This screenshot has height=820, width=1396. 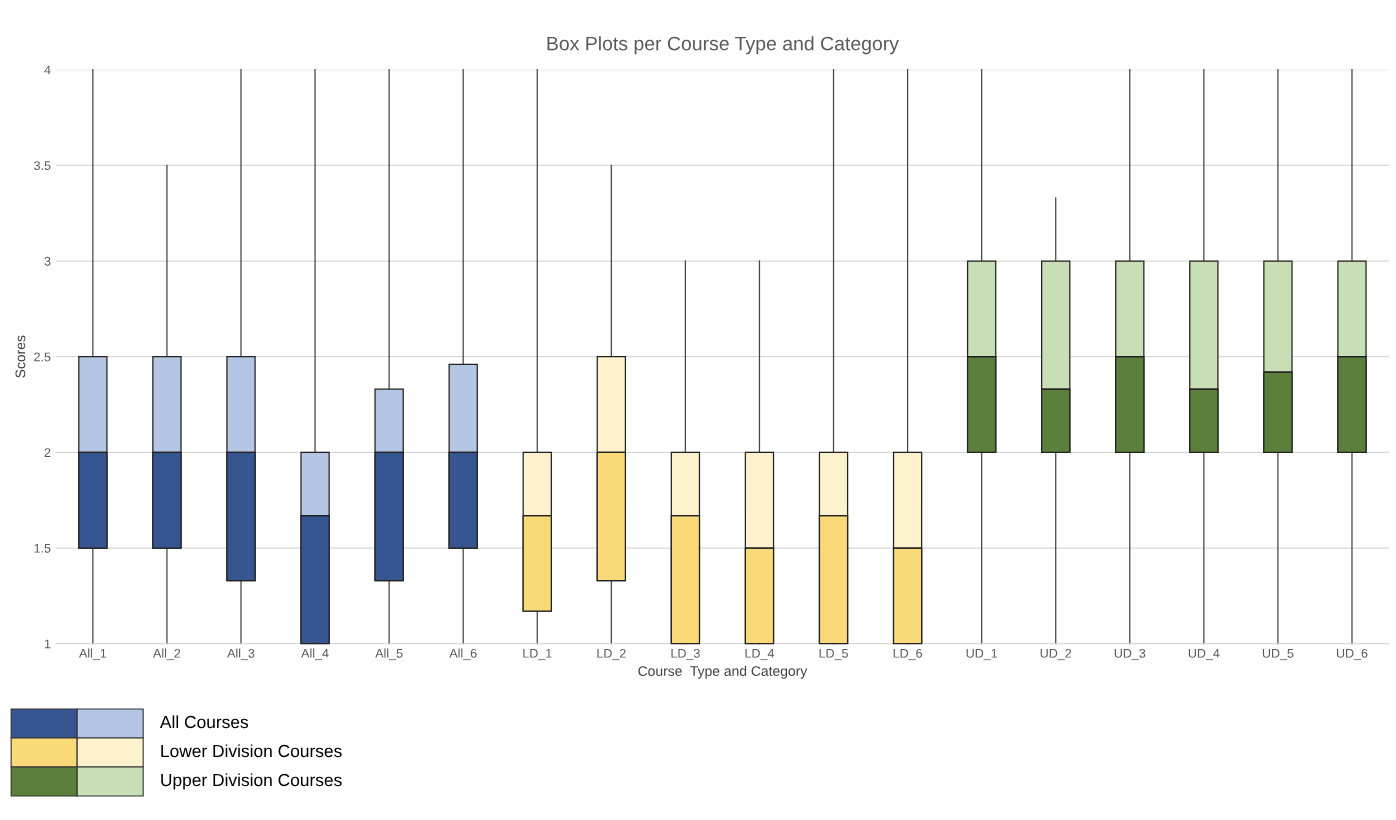 I want to click on y-axis-title: Scores, so click(x=20, y=356).